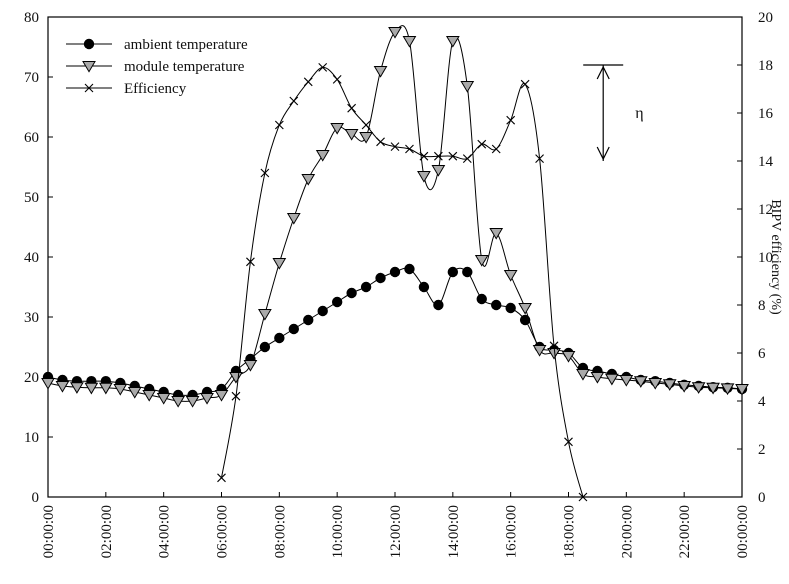 The image size is (789, 584). I want to click on legend-entry: ambient temperature, so click(157, 45).